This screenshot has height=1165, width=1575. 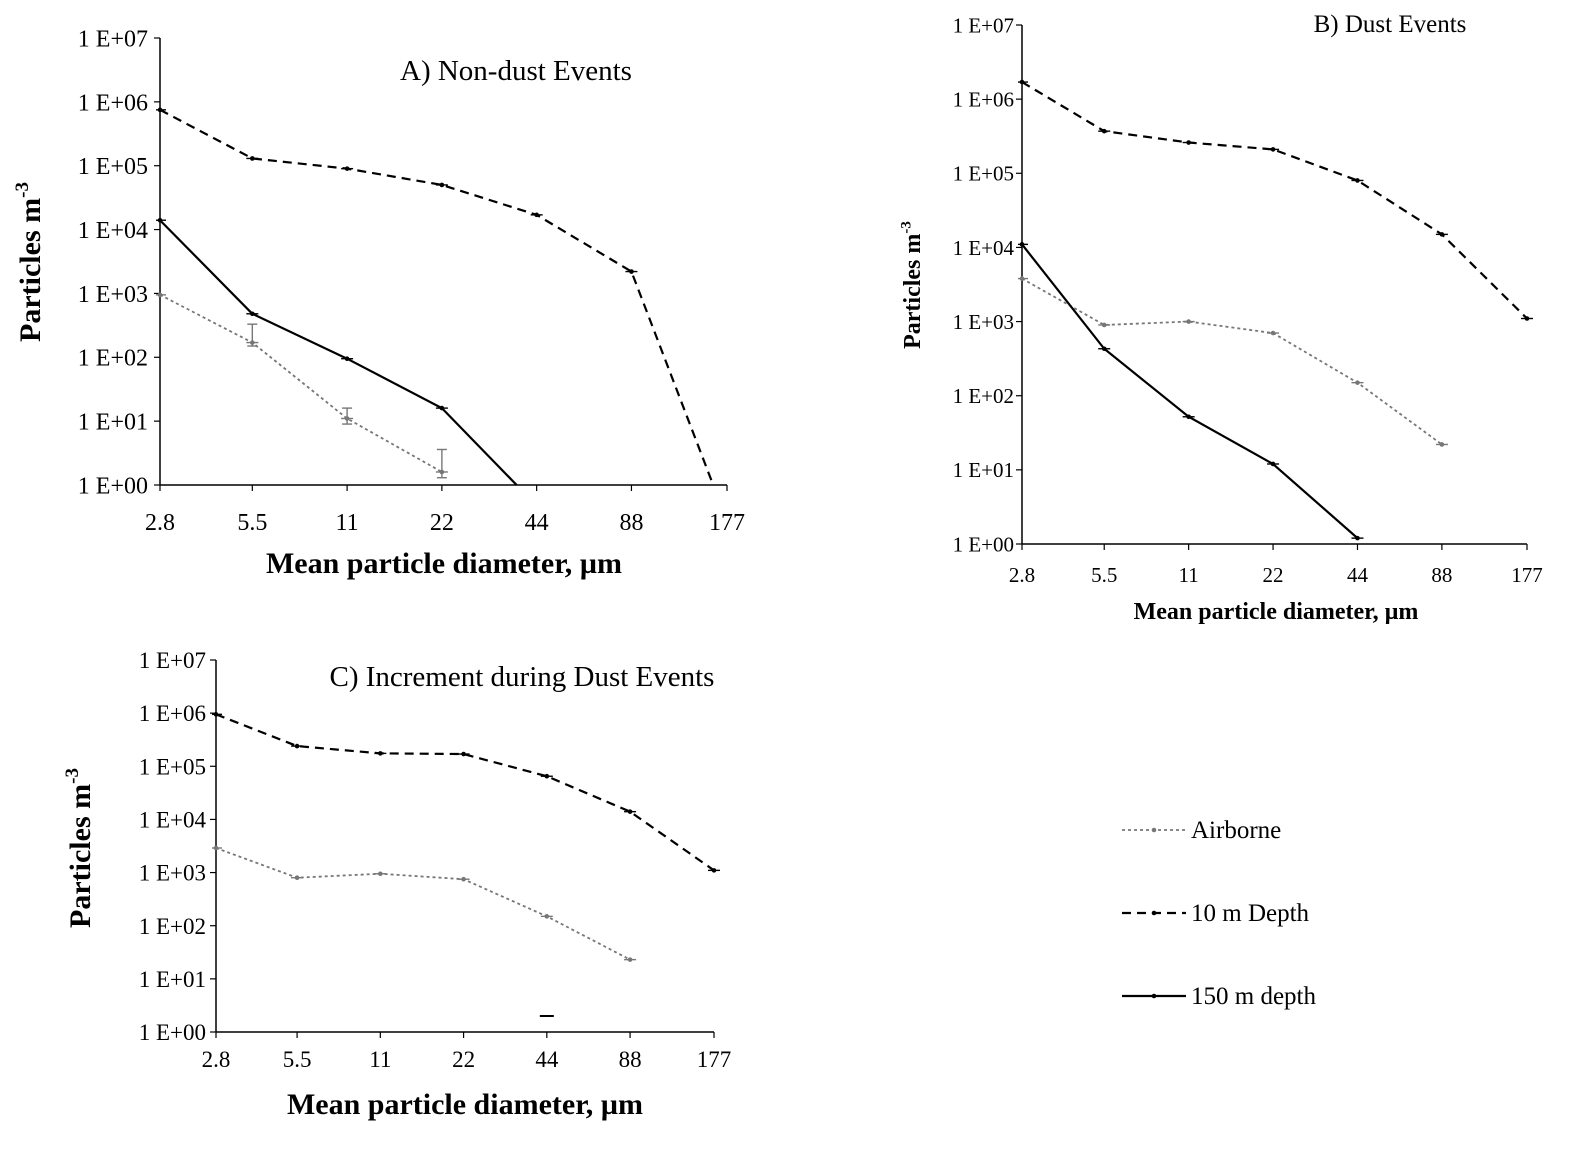 I want to click on legend-label: 150 m depth, so click(x=1253, y=996).